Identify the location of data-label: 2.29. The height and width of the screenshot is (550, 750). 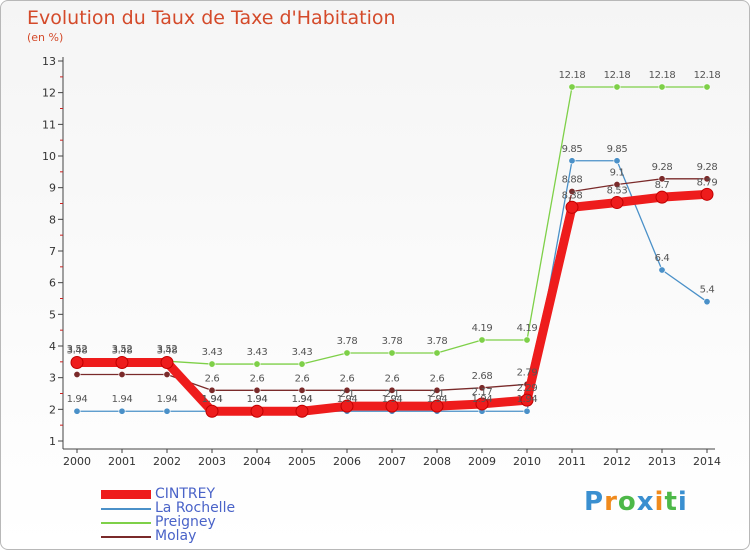
(527, 388).